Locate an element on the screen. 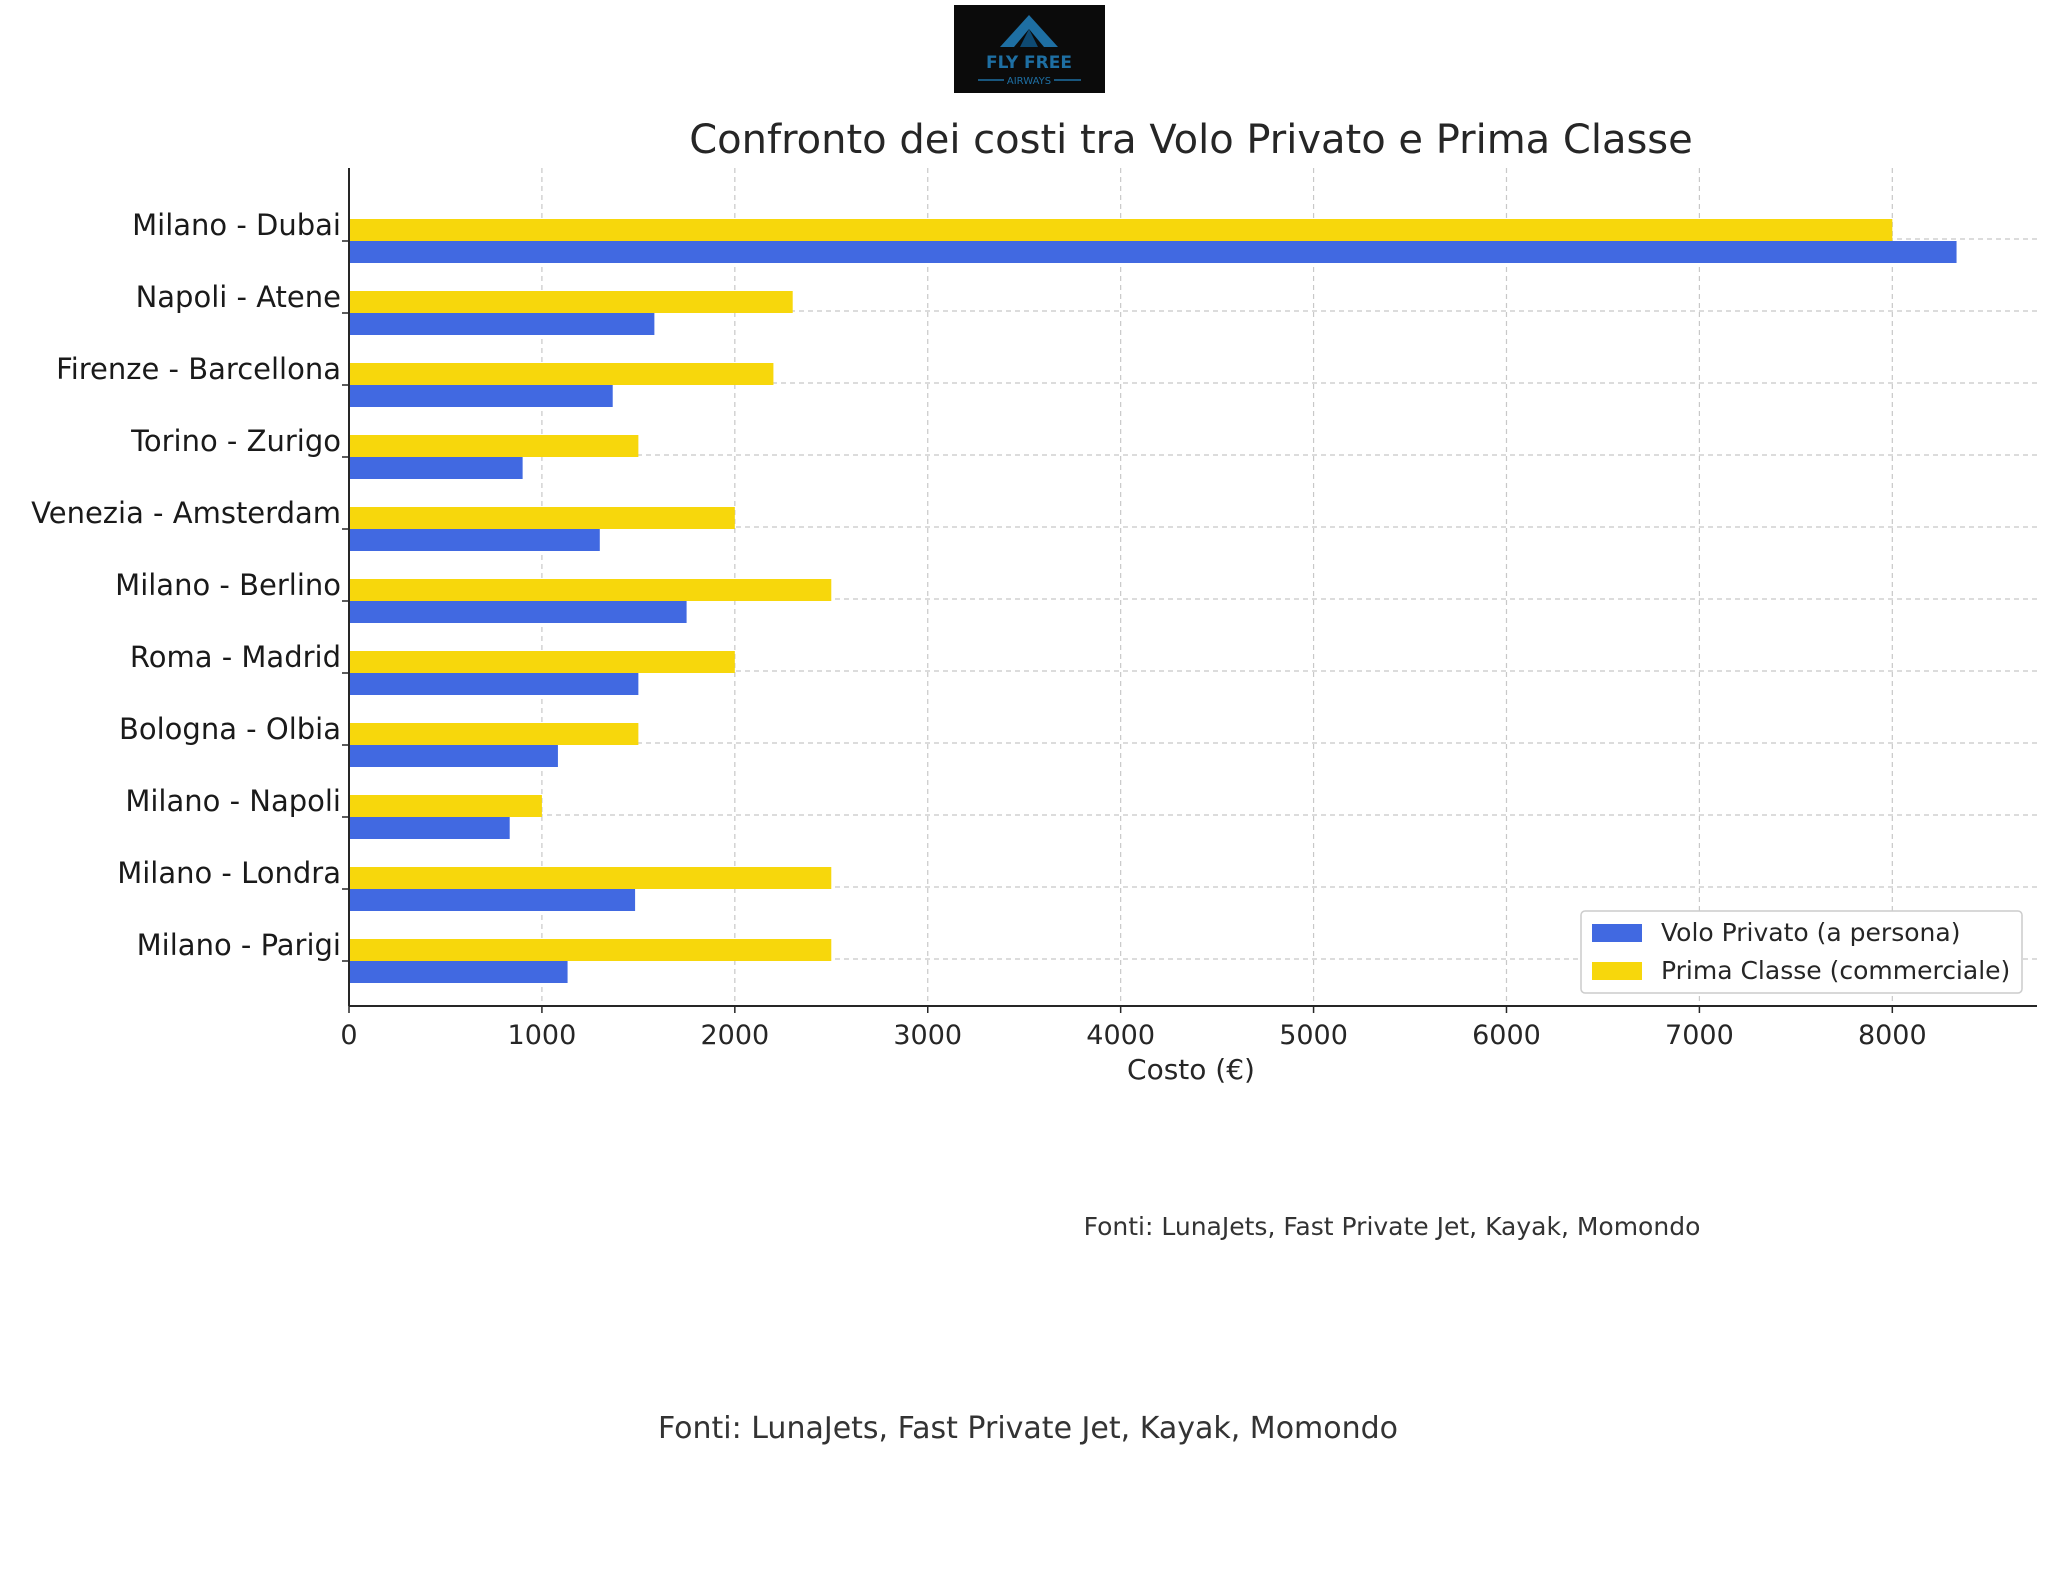 The height and width of the screenshot is (1582, 2048). x-tick-label: 7000 is located at coordinates (1699, 1035).